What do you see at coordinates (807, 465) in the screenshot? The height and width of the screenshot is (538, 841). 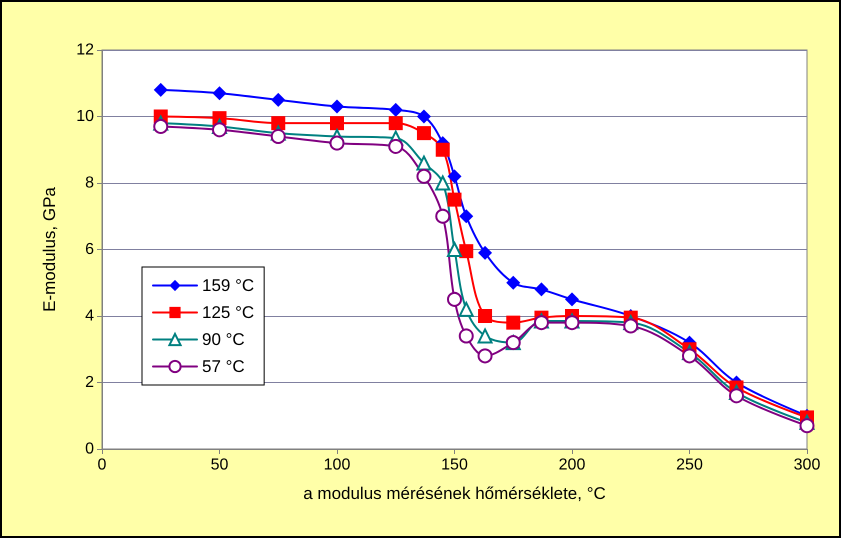 I see `x-tick-label: 300` at bounding box center [807, 465].